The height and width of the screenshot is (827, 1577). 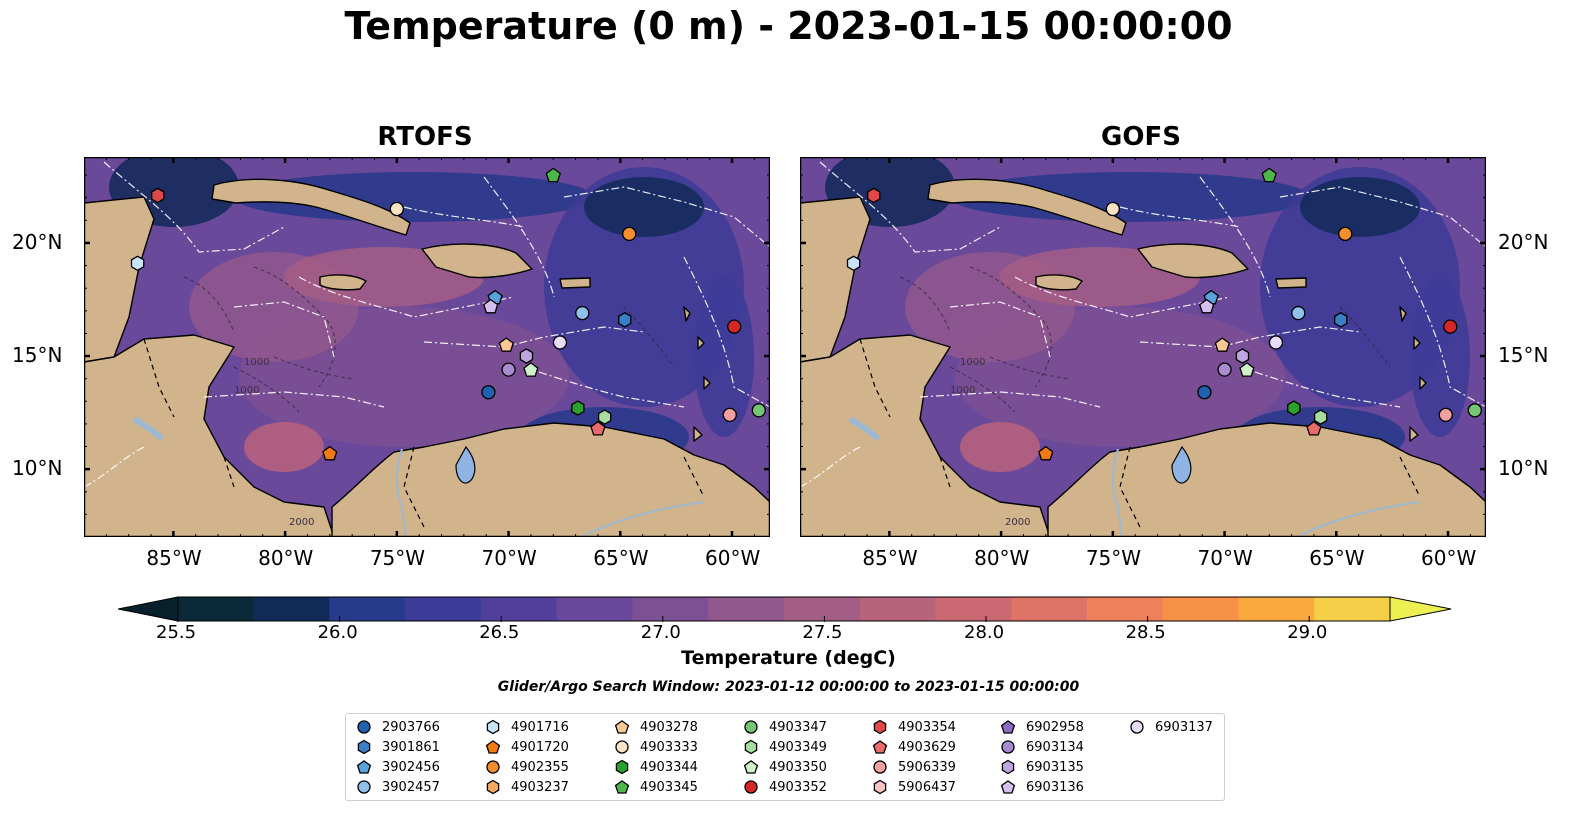 What do you see at coordinates (509, 558) in the screenshot?
I see `lon-label: 70°W` at bounding box center [509, 558].